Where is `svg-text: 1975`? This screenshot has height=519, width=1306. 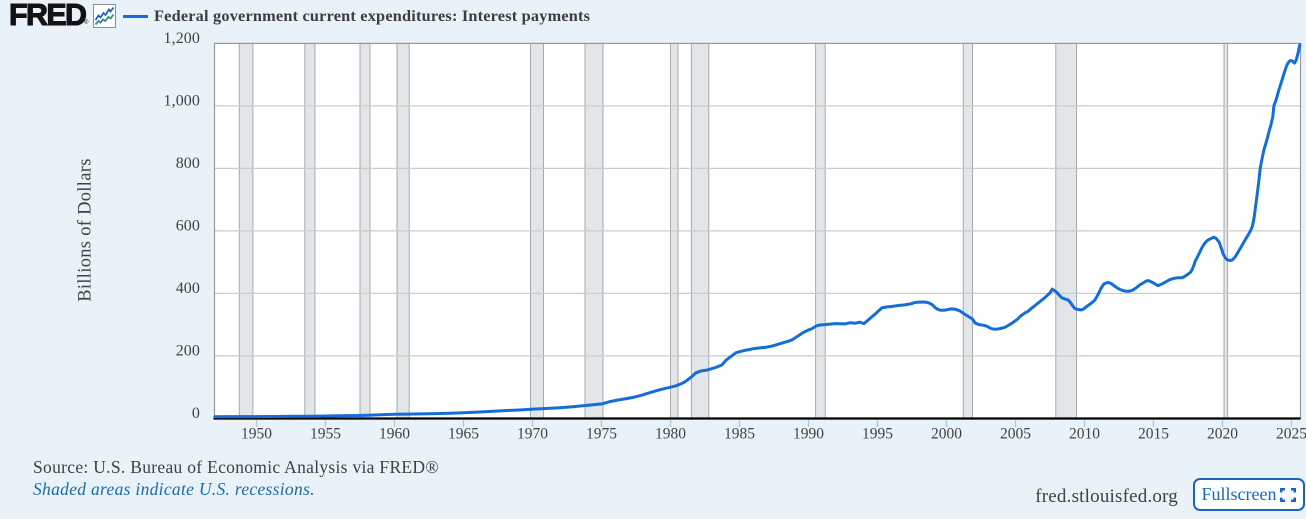
svg-text: 1975 is located at coordinates (601, 434).